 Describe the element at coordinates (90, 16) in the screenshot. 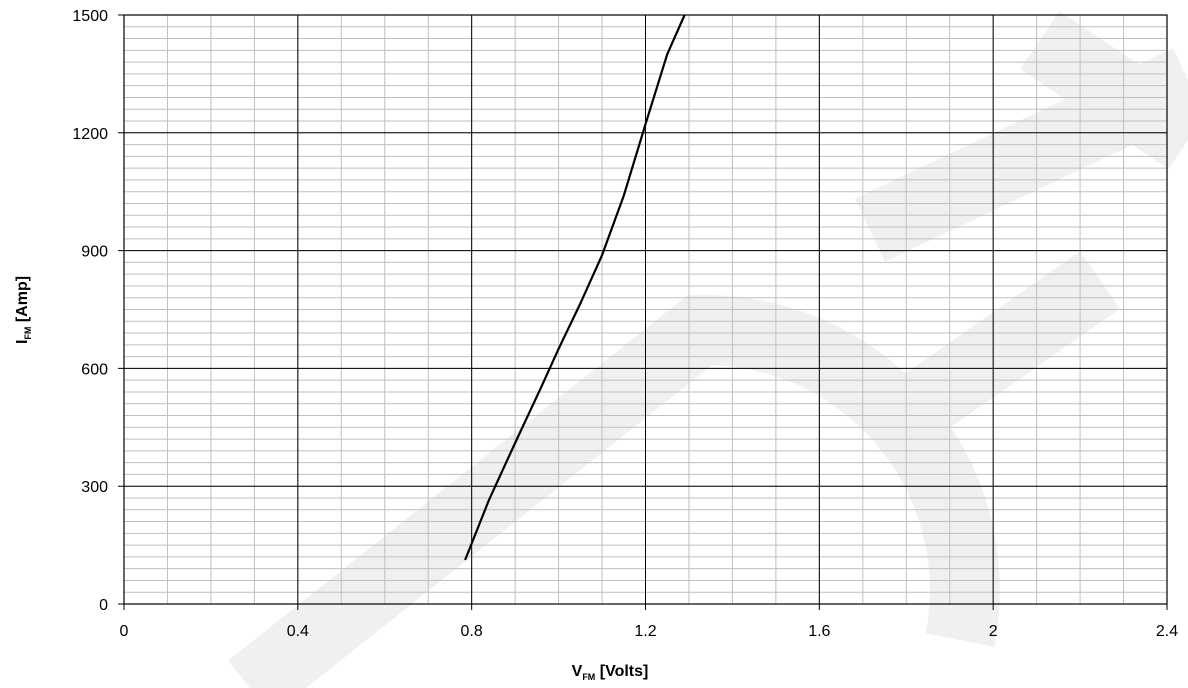

I see `y-tick-label: 1500` at that location.